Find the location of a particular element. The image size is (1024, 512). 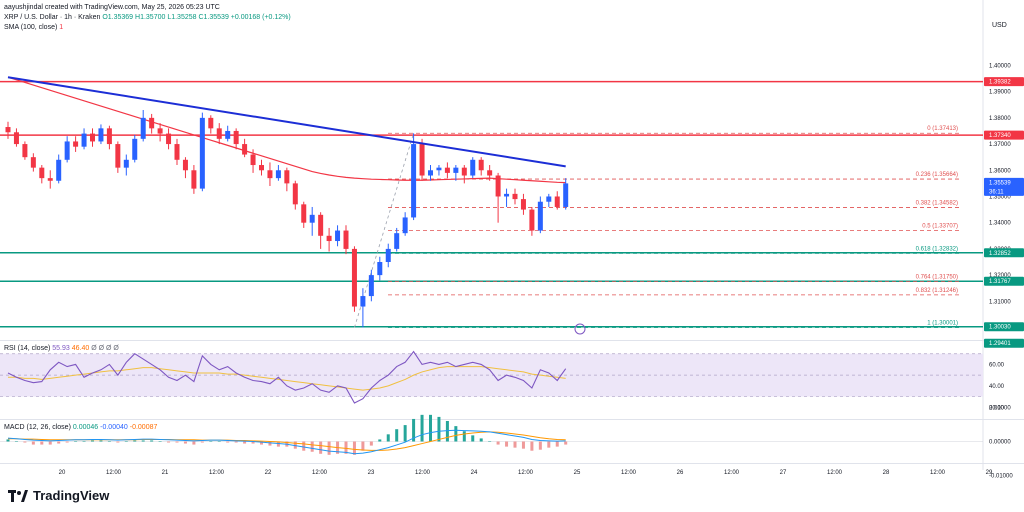

price-marker-label: 1.32852 is located at coordinates (1000, 254).